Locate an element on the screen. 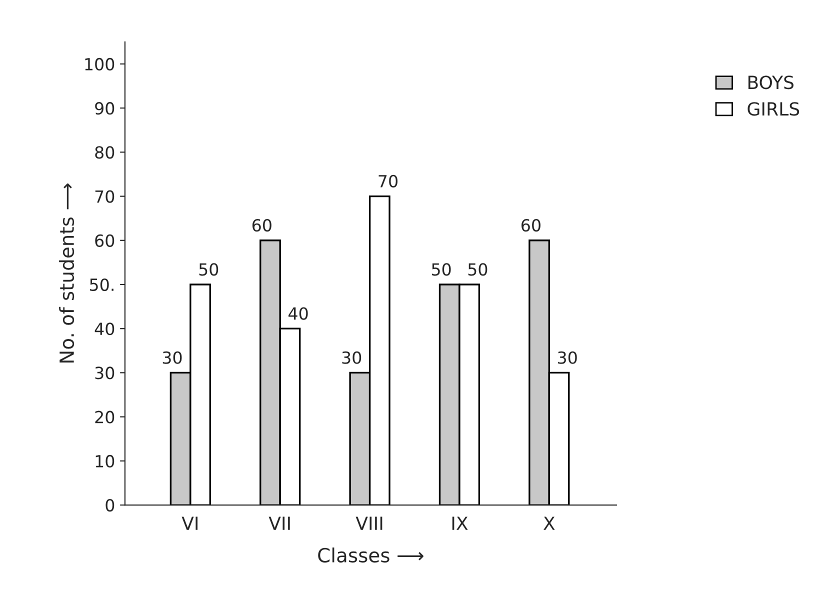 The width and height of the screenshot is (833, 590). x-tick-label: IX is located at coordinates (460, 523).